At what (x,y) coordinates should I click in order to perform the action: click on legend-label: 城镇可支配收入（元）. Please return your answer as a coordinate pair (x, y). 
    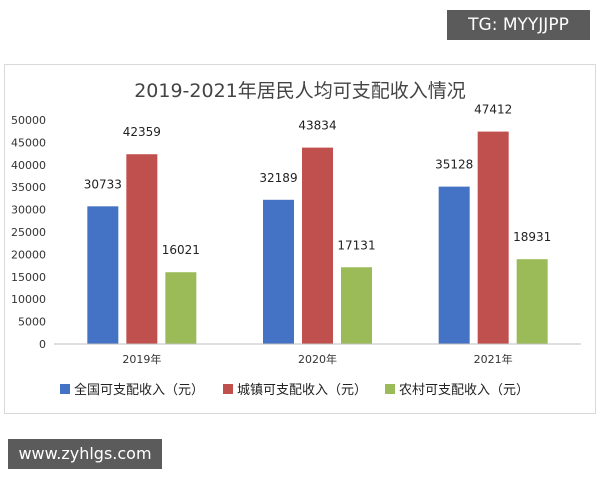
    Looking at the image, I should click on (302, 390).